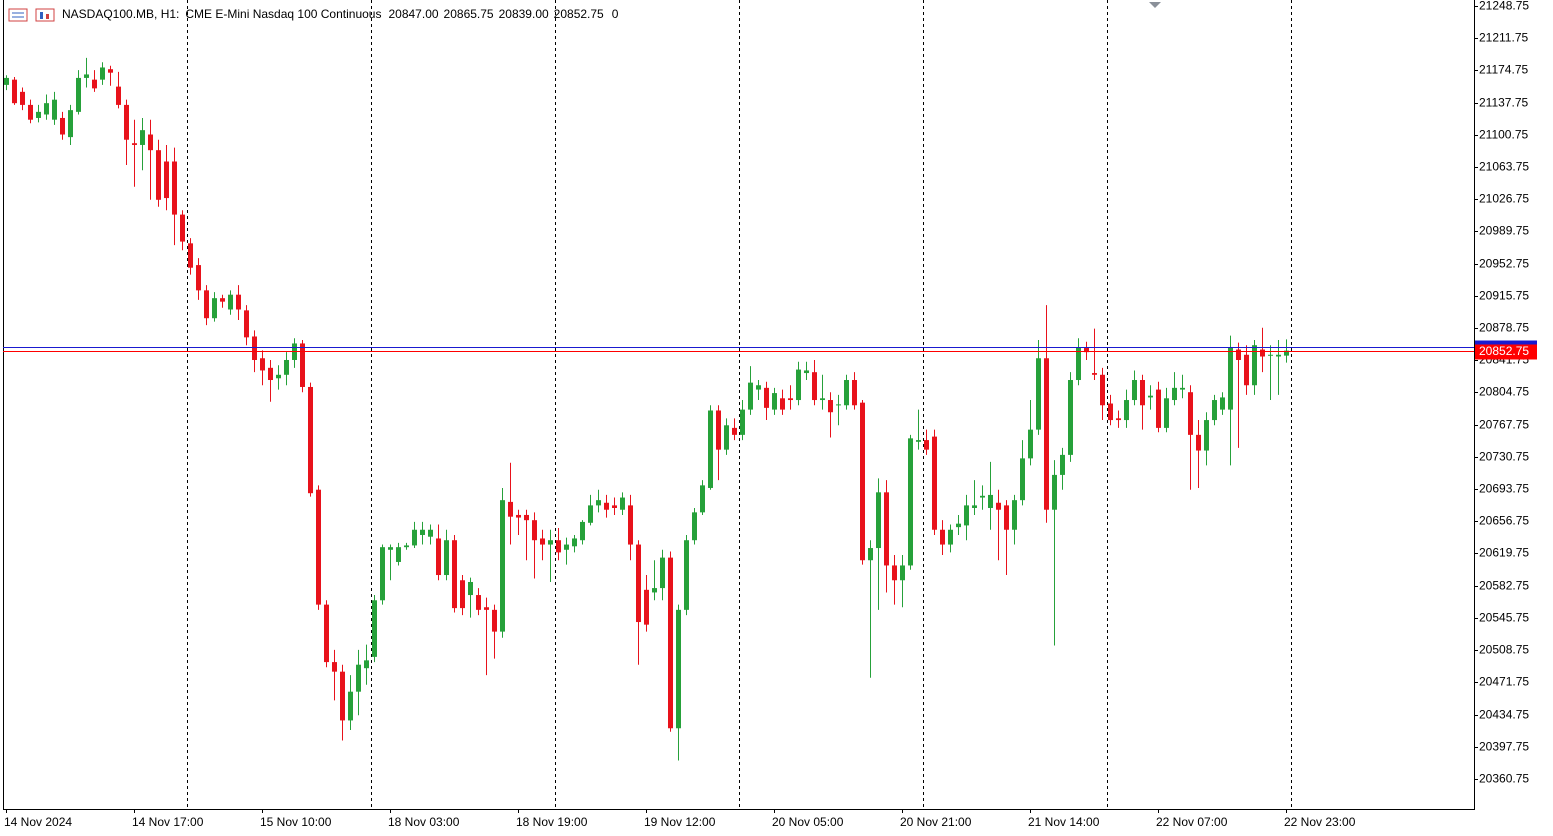  I want to click on x-tick-label: 20 Nov 05:00, so click(808, 822).